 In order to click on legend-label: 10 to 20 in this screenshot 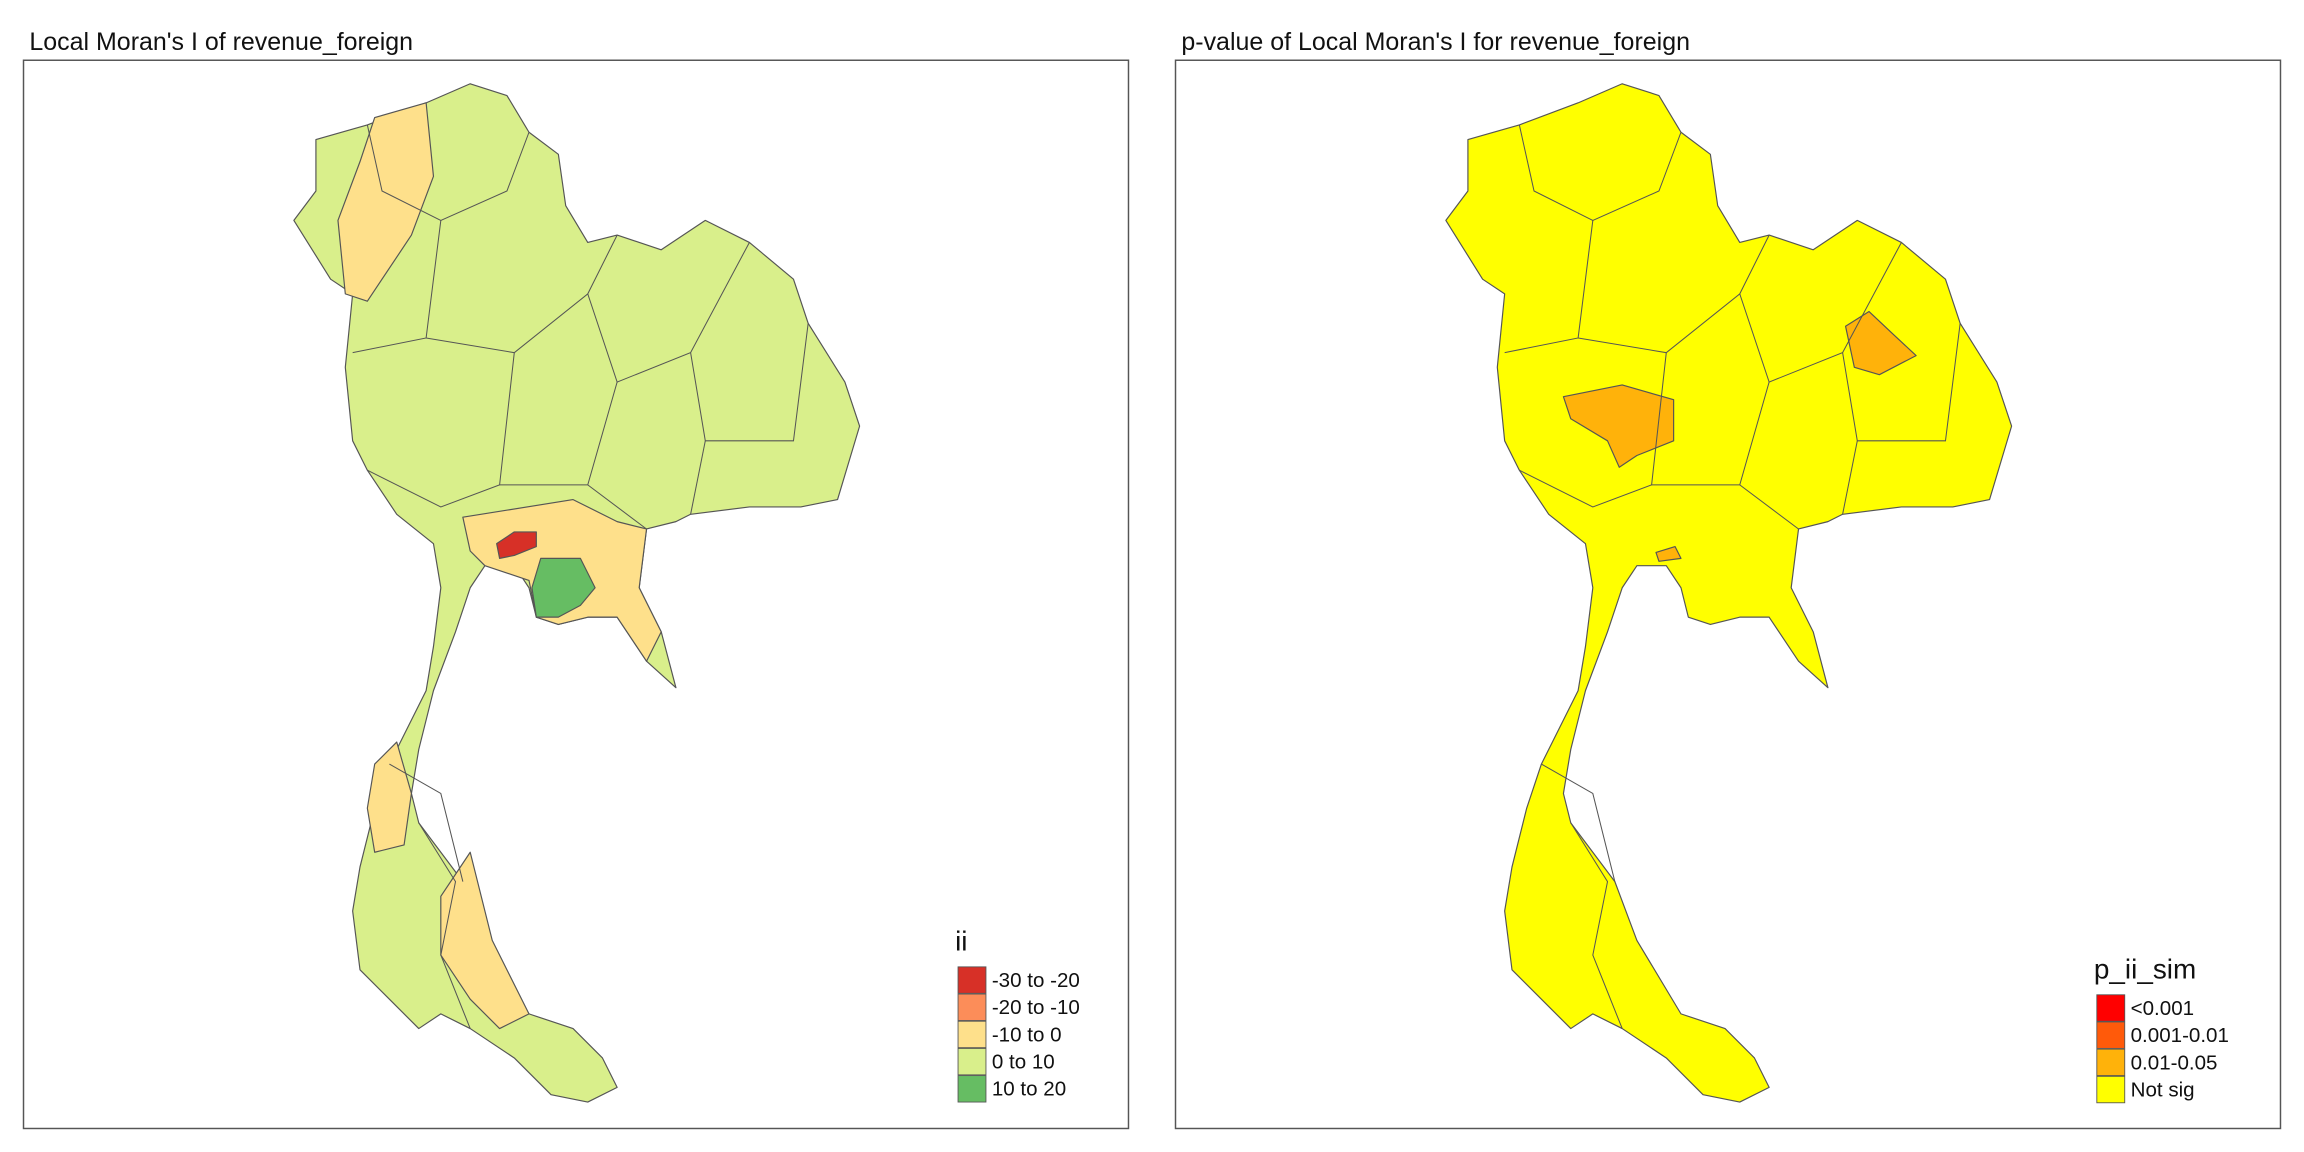, I will do `click(1029, 1089)`.